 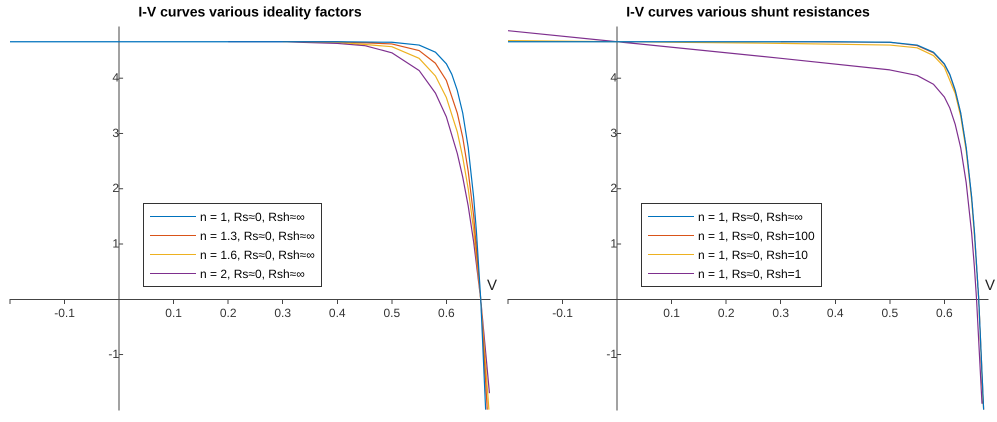 What do you see at coordinates (750, 273) in the screenshot?
I see `legend-label: n = 1, Rs≈0, Rsh=1` at bounding box center [750, 273].